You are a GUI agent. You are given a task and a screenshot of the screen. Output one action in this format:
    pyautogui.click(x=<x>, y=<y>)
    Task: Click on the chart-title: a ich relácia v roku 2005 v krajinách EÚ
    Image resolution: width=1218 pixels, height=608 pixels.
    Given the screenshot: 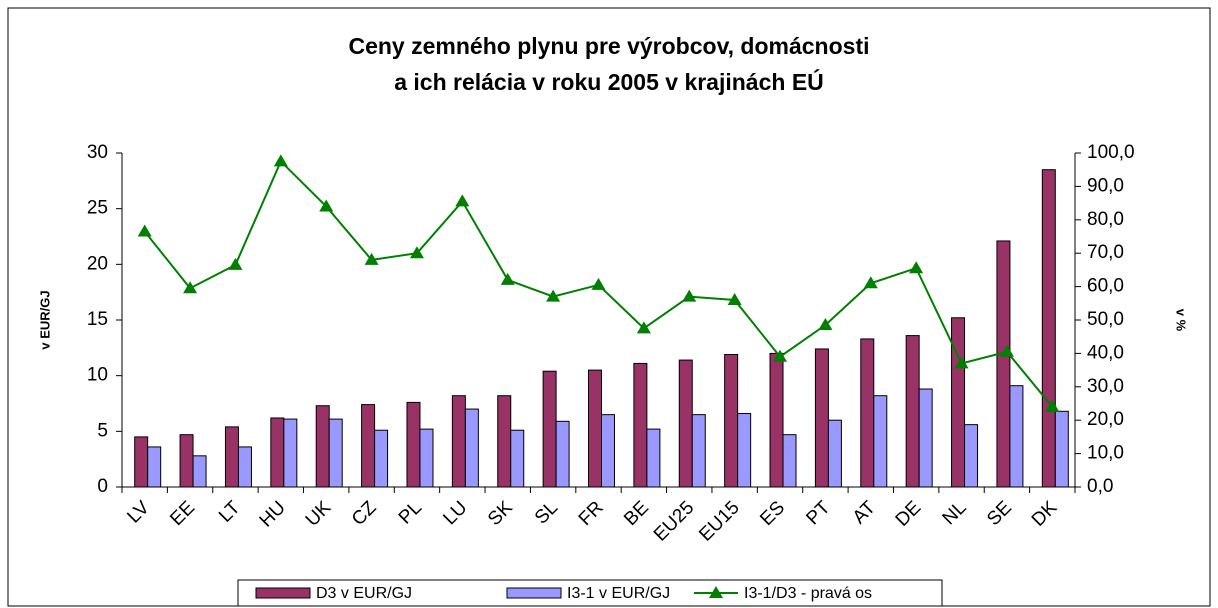 What is the action you would take?
    pyautogui.click(x=609, y=81)
    